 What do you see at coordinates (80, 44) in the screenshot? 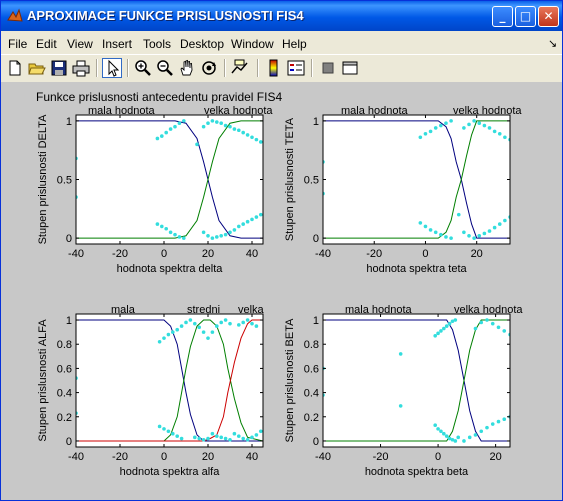
I see `menu-view: View` at bounding box center [80, 44].